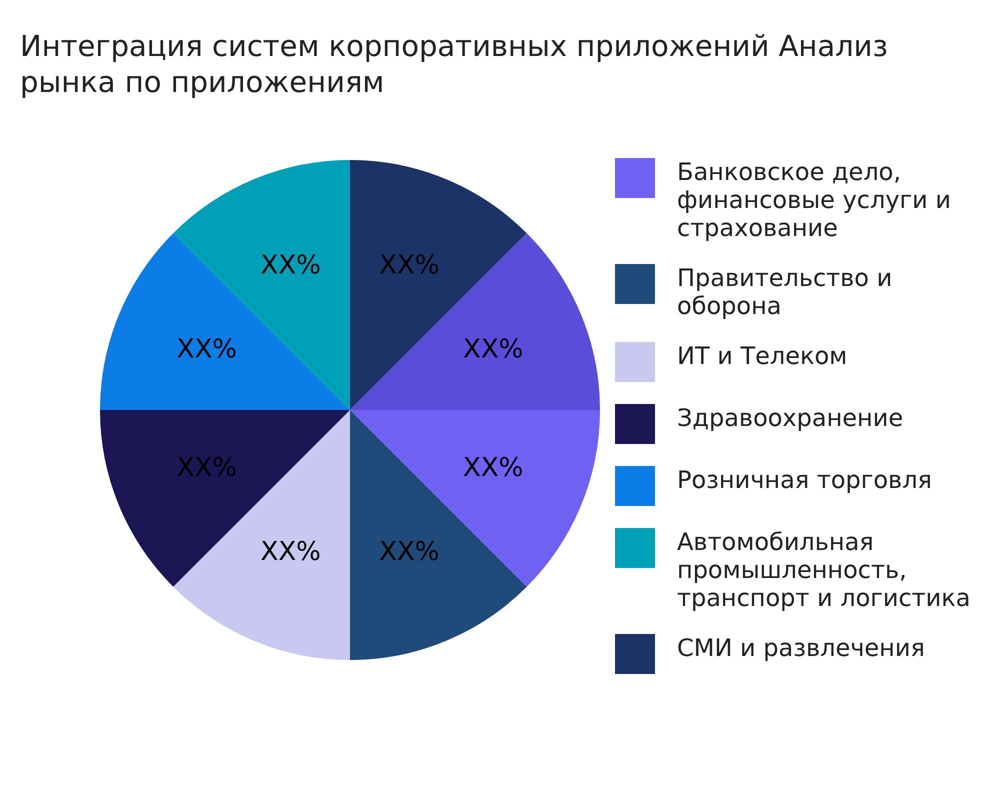  What do you see at coordinates (801, 648) in the screenshot?
I see `legend-label: СМИ и развлечения` at bounding box center [801, 648].